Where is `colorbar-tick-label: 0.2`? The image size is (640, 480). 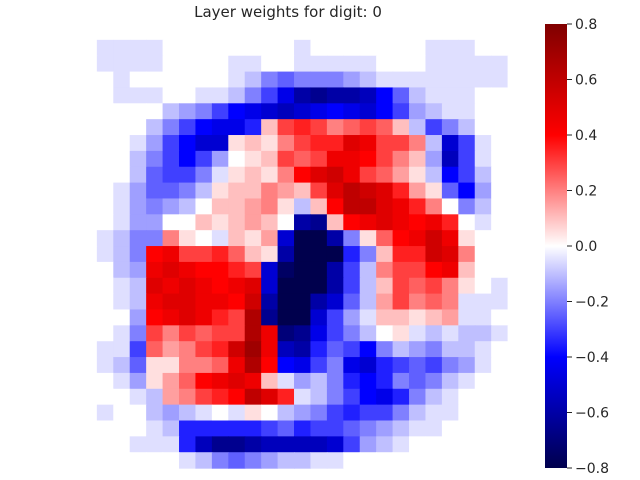
colorbar-tick-label: 0.2 is located at coordinates (586, 192).